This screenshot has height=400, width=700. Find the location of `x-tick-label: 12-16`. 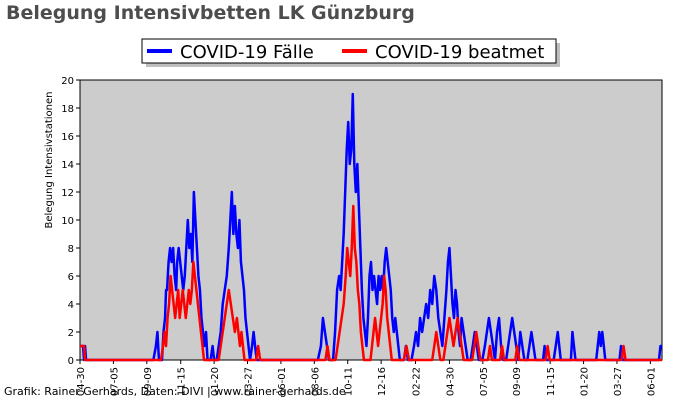

x-tick-label: 12-16 is located at coordinates (382, 381).